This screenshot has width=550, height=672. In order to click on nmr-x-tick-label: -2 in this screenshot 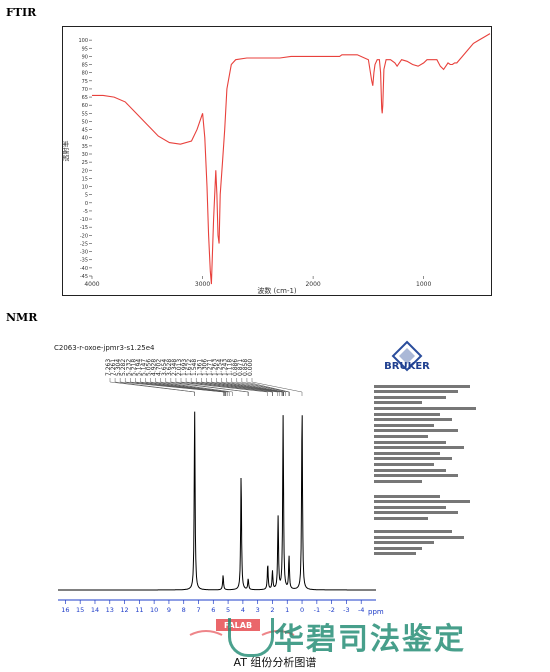, I will do `click(331, 610)`.